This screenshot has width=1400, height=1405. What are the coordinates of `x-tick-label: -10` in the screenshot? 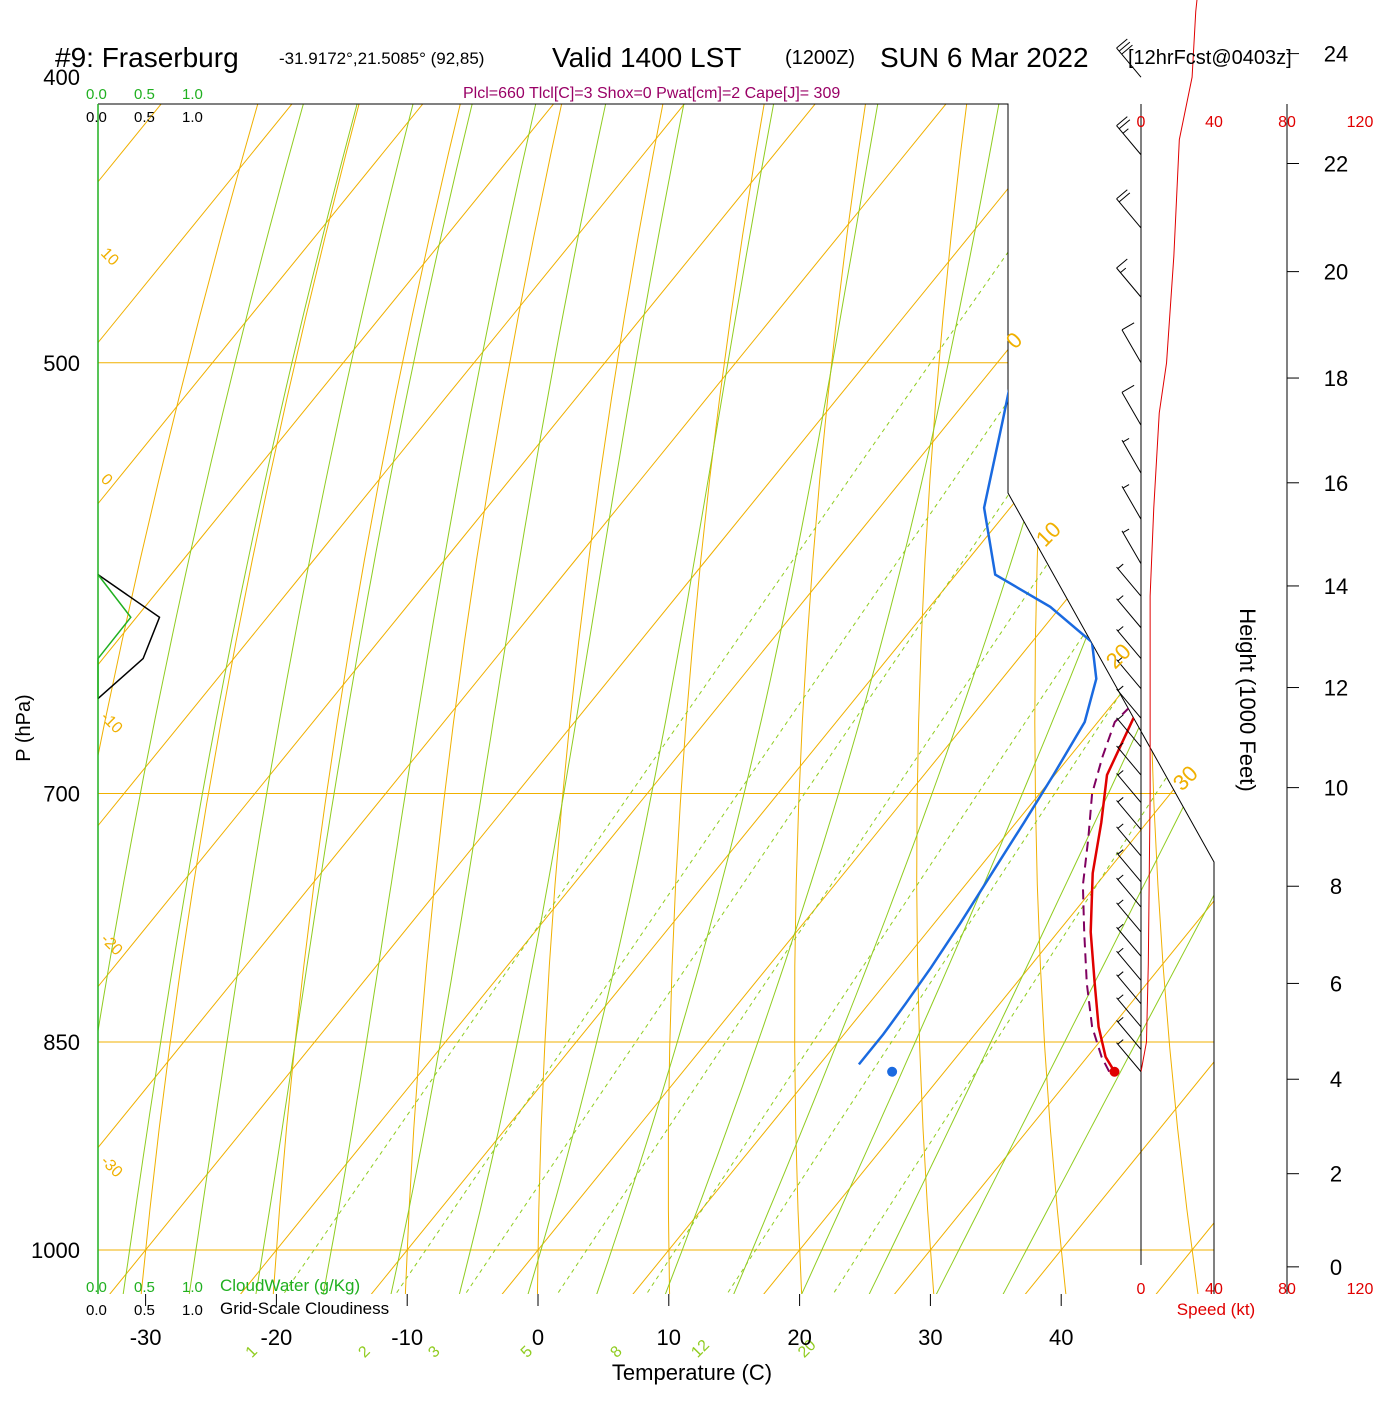 It's located at (407, 1337).